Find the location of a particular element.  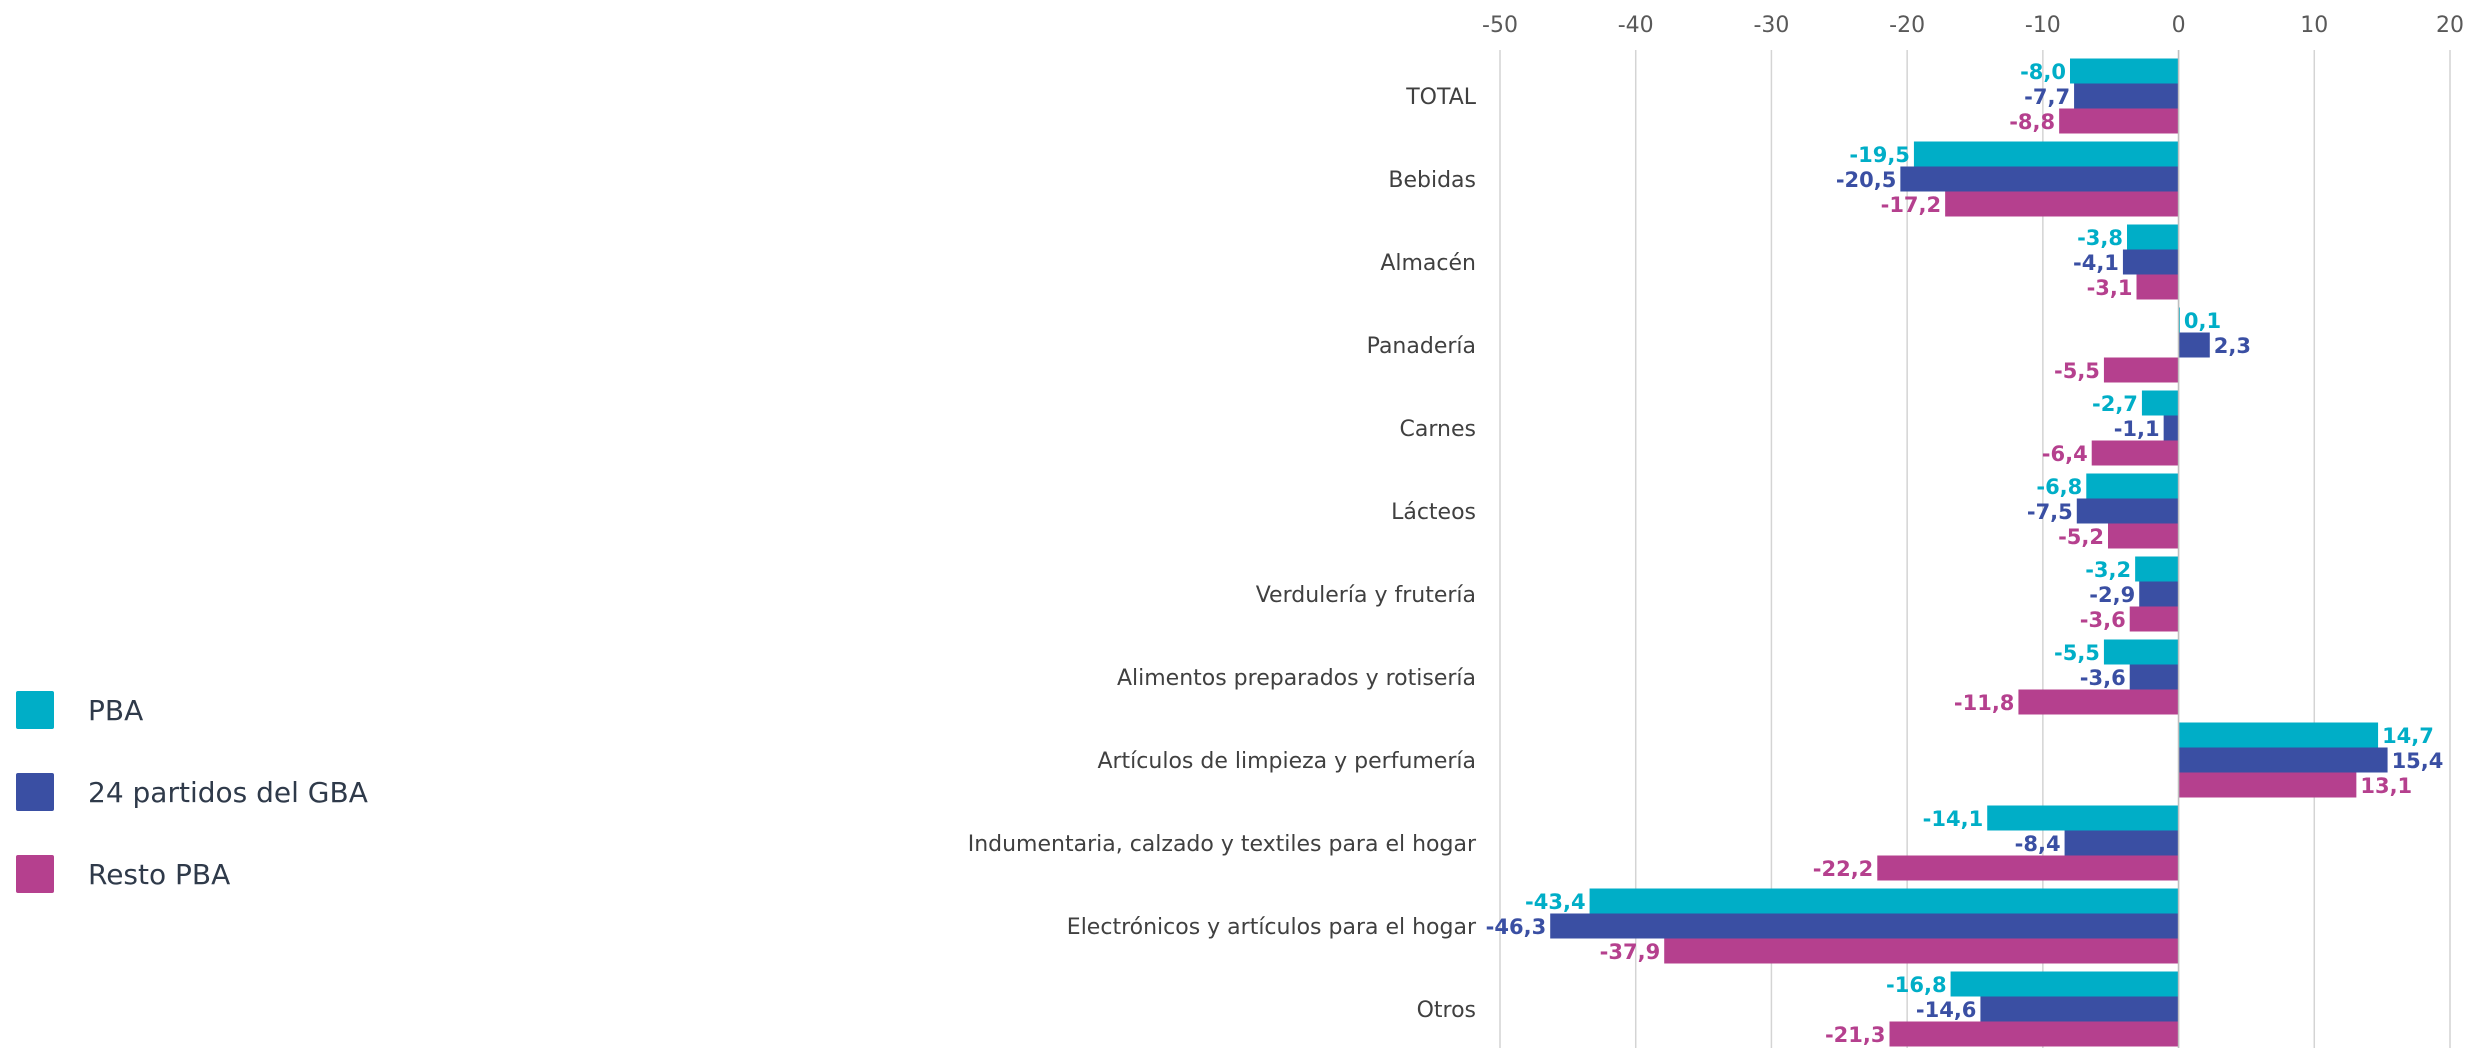

category-label-3: Panadería is located at coordinates (1421, 346).